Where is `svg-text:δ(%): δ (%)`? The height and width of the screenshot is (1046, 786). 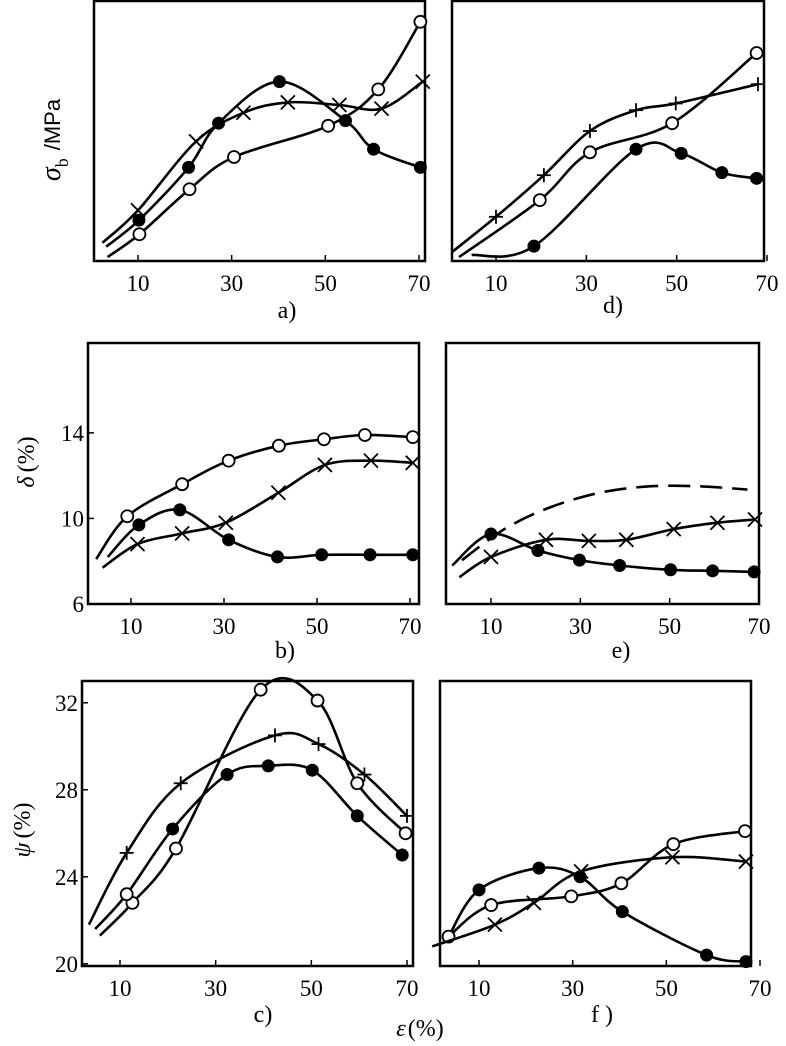
svg-text:δ(%): δ (%) is located at coordinates (27, 461).